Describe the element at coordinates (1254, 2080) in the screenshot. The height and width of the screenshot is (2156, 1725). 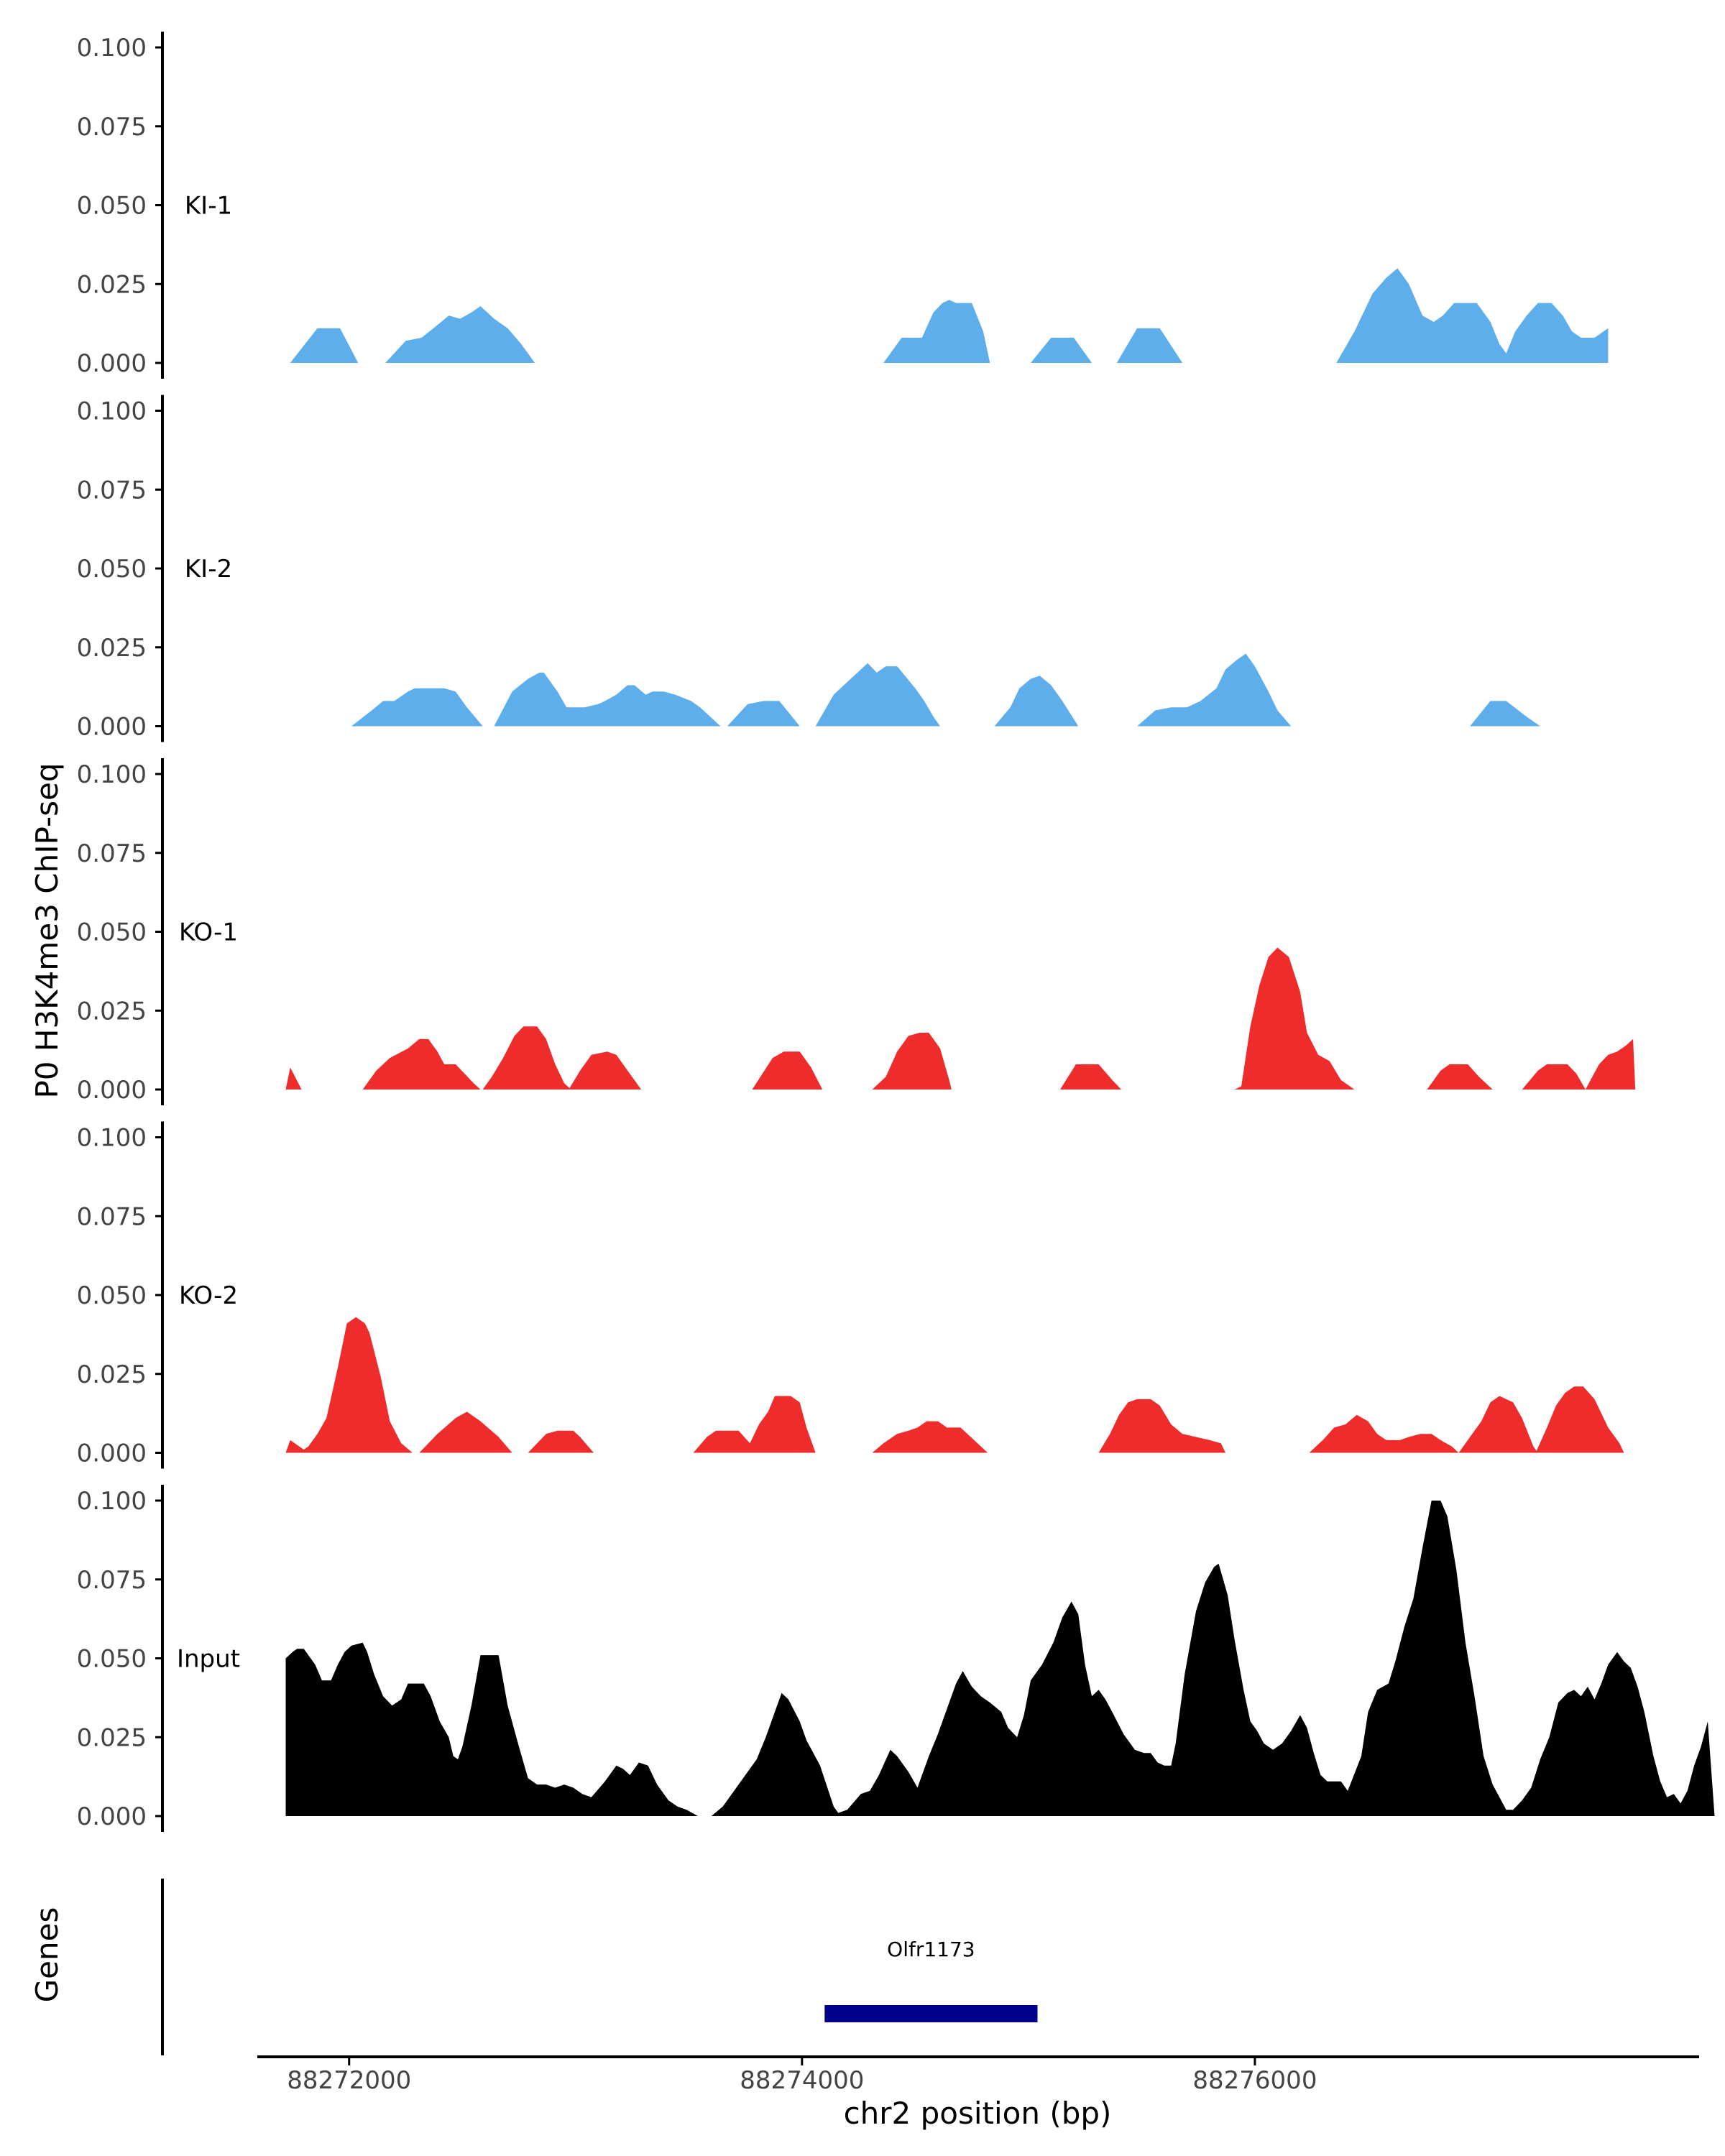
I see `x-tick-label: 88276000` at that location.